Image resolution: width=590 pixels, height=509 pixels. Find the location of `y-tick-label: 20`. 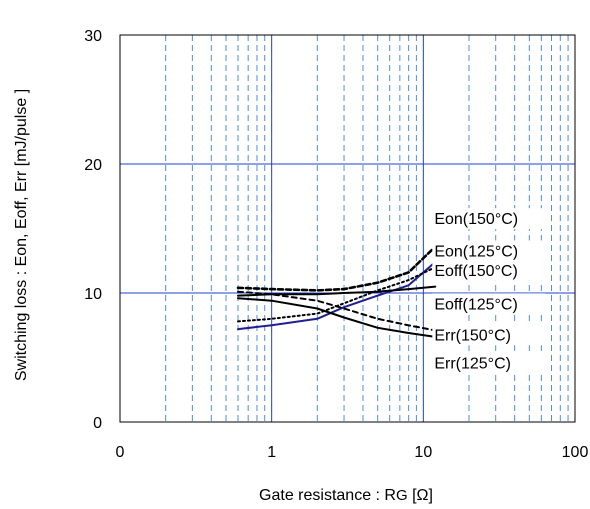

y-tick-label: 20 is located at coordinates (93, 165).